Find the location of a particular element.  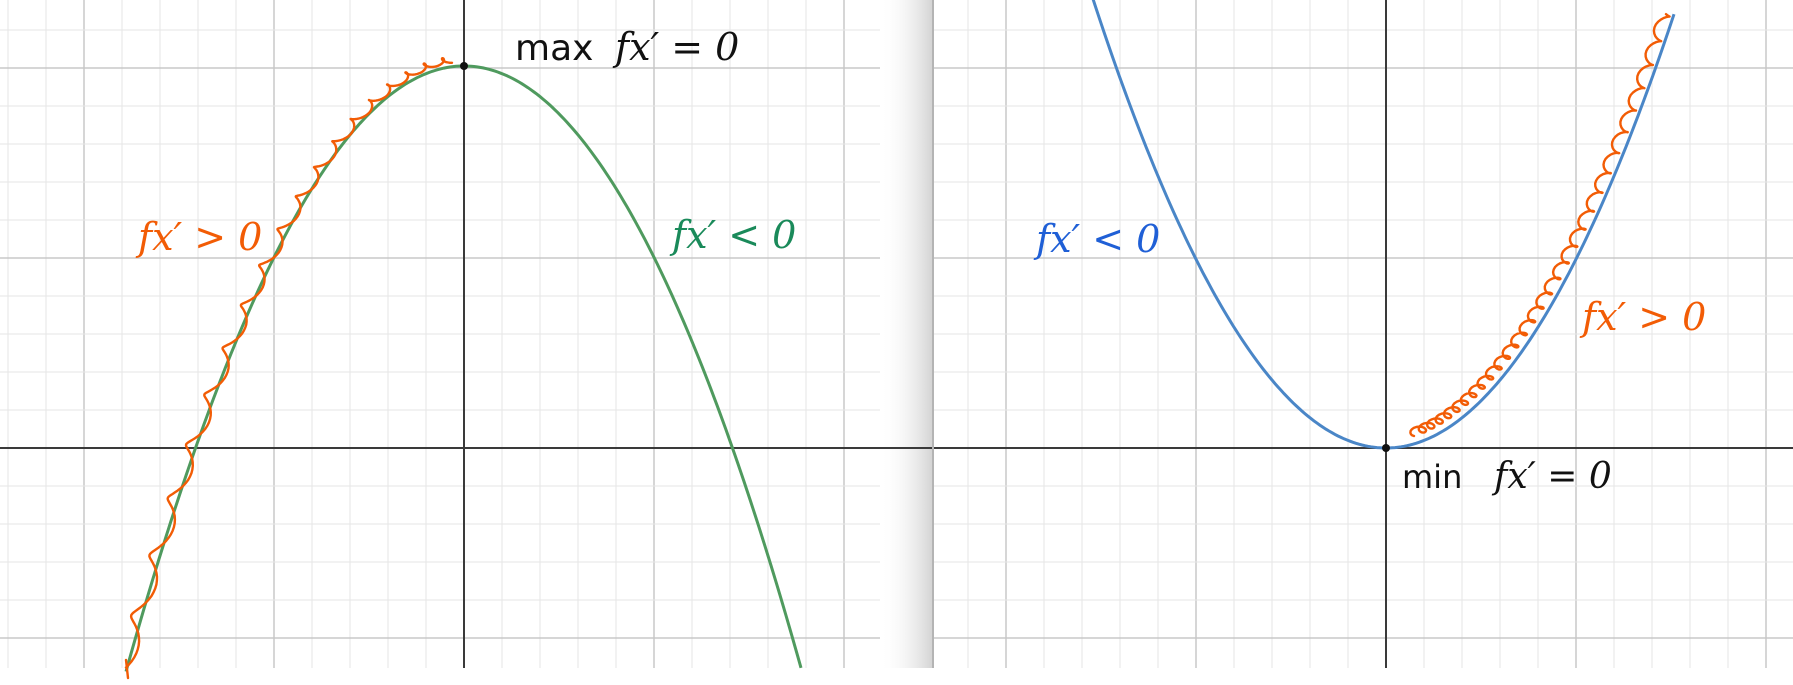

max-word: max is located at coordinates (554, 48).